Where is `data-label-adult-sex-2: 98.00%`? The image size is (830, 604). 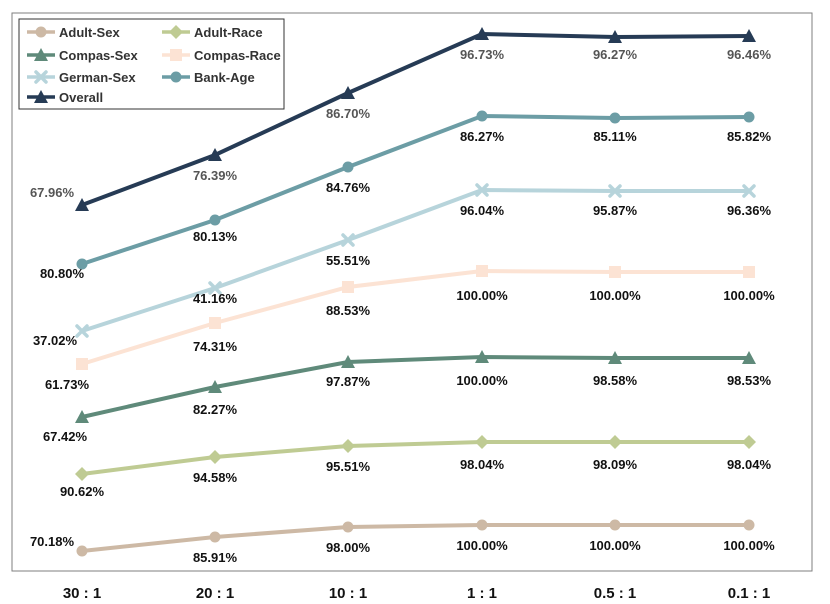 data-label-adult-sex-2: 98.00% is located at coordinates (348, 547).